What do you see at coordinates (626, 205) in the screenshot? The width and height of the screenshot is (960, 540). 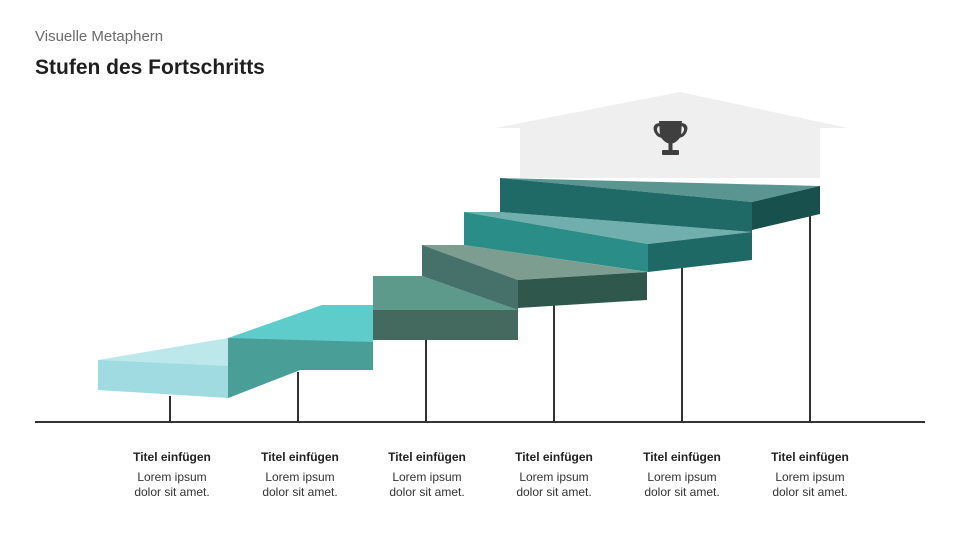 I see `step-6-side` at bounding box center [626, 205].